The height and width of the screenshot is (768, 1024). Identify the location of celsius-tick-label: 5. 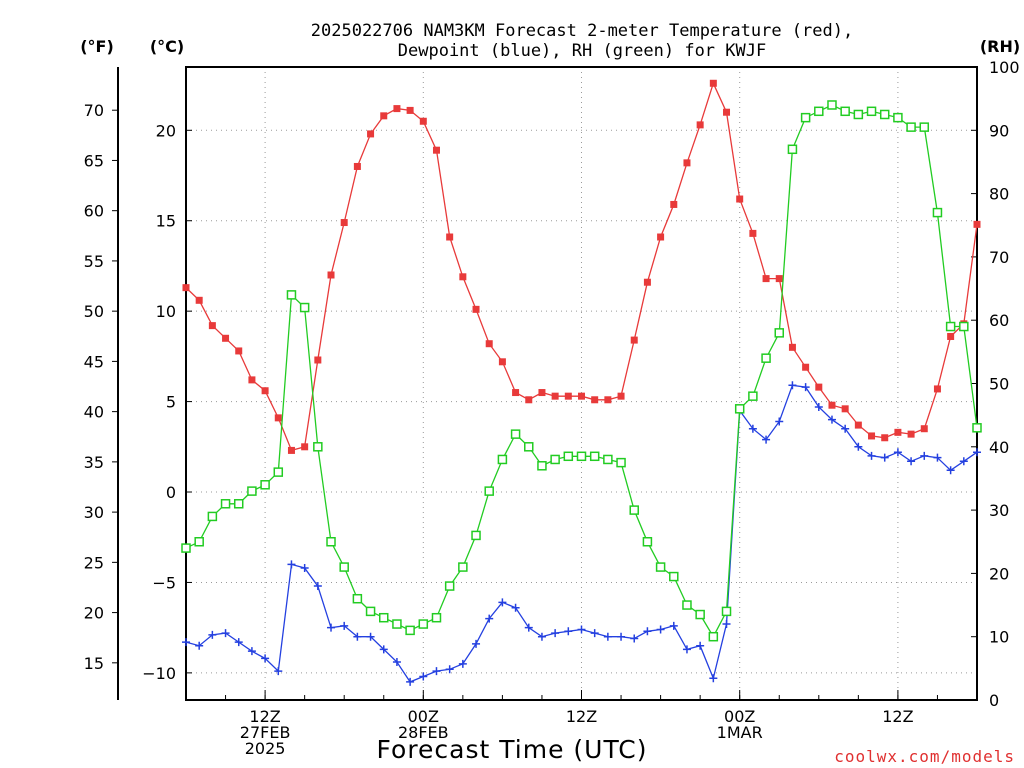
(171, 402).